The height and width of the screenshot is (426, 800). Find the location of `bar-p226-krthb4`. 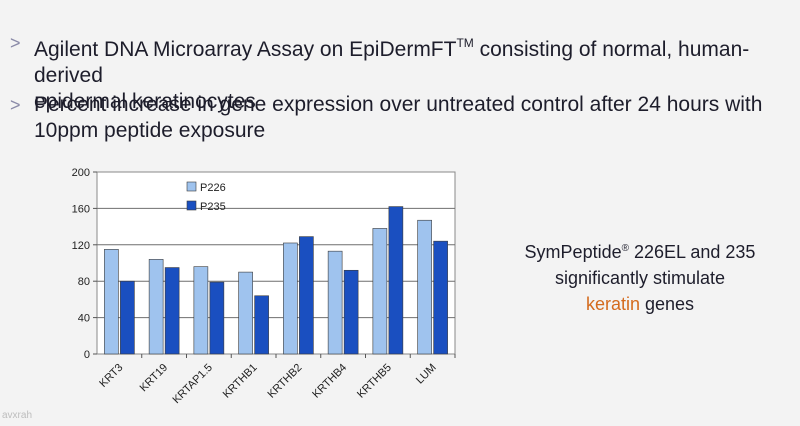

bar-p226-krthb4 is located at coordinates (335, 302).